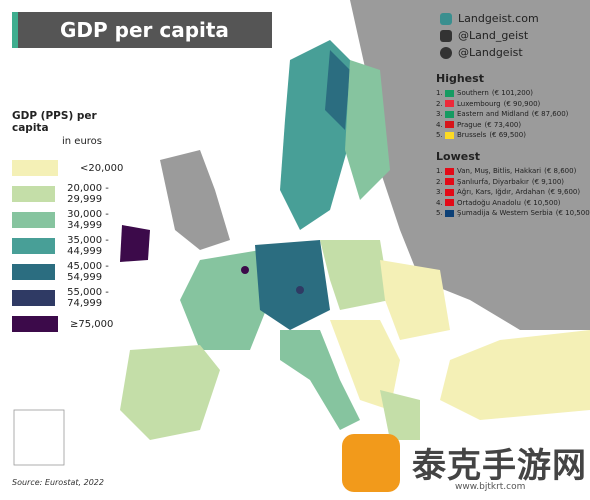 The width and height of the screenshot is (590, 500). Describe the element at coordinates (365, 365) in the screenshot. I see `balkans` at that location.